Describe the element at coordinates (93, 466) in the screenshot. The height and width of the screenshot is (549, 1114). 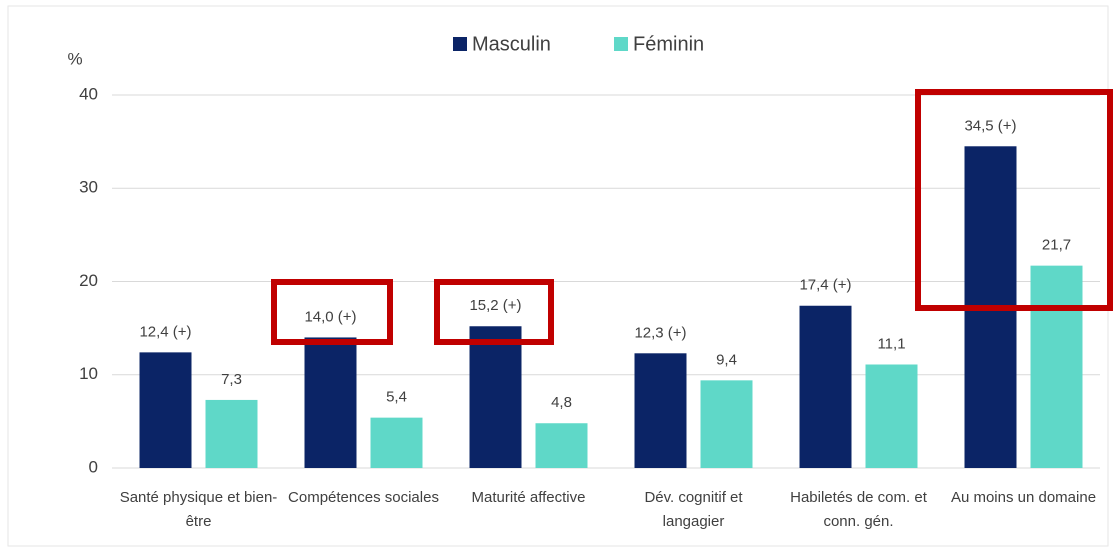
I see `y-tick-label: 0` at that location.